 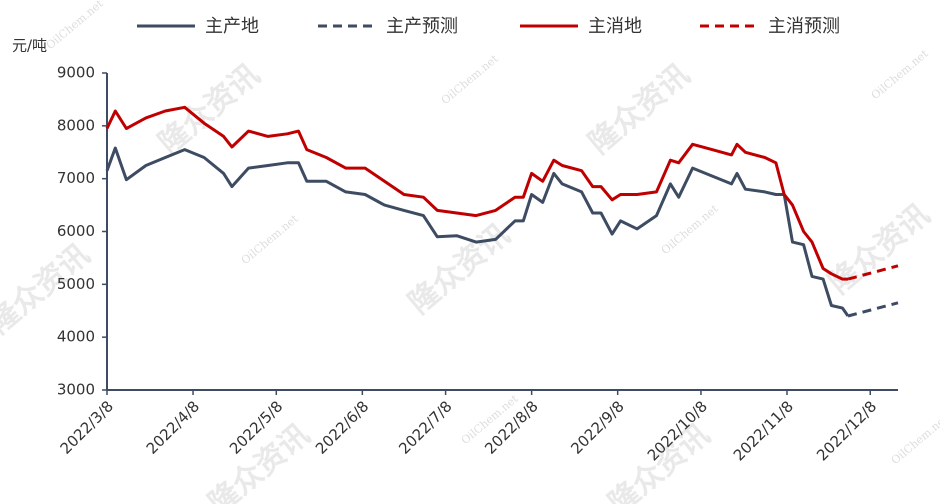 I want to click on x-tick-label: 2022/6/8, so click(x=342, y=427).